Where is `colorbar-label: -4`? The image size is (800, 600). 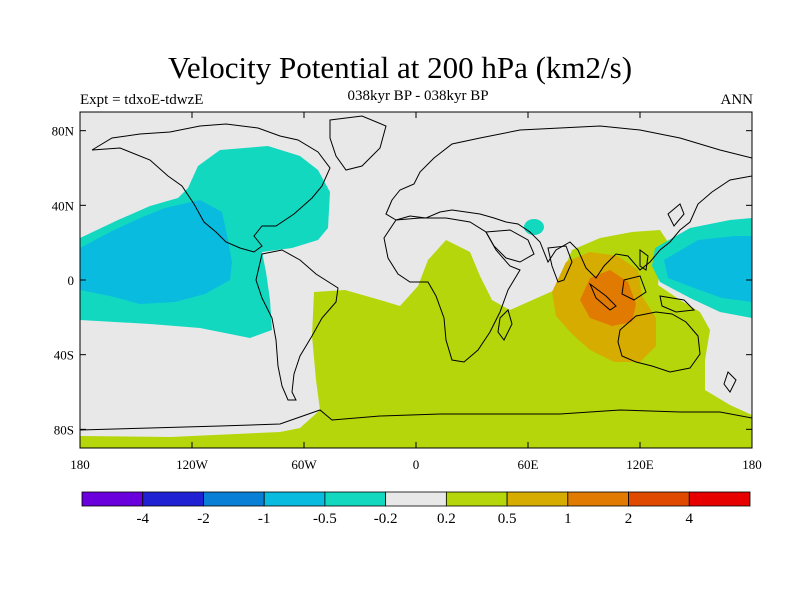
colorbar-label: -4 is located at coordinates (142, 519).